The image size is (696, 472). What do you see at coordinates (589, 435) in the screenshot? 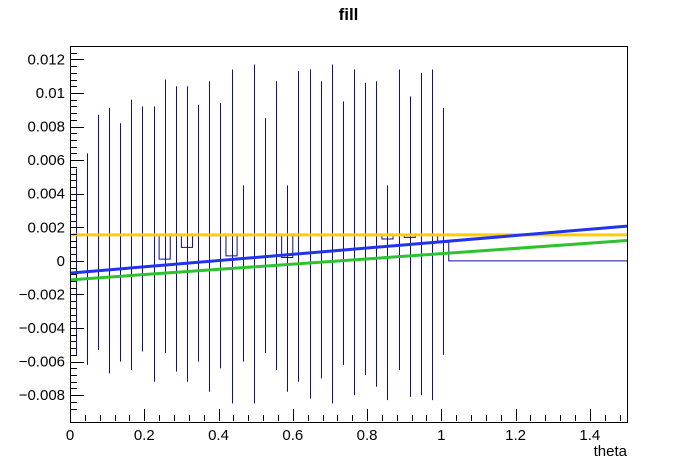
I see `x-tick-label: 1.4` at bounding box center [589, 435].